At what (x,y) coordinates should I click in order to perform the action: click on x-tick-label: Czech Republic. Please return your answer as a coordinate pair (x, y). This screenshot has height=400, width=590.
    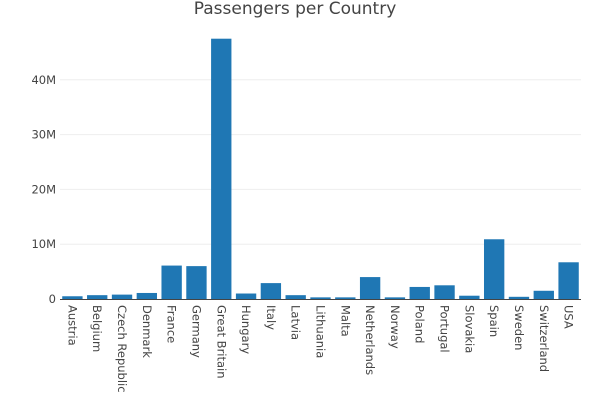
    Looking at the image, I should click on (122, 349).